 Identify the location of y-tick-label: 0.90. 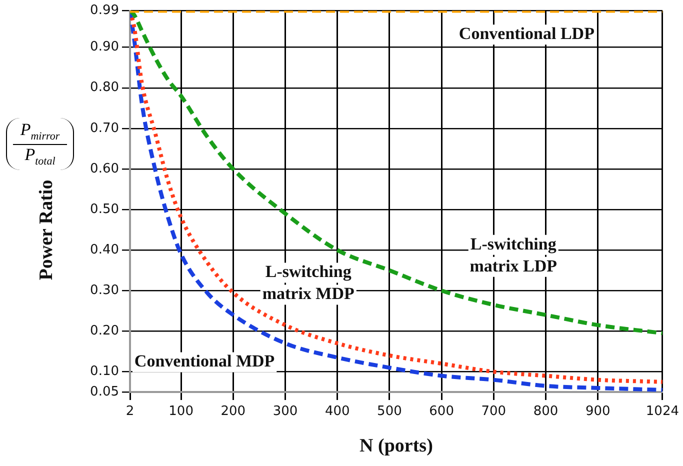
(104, 47).